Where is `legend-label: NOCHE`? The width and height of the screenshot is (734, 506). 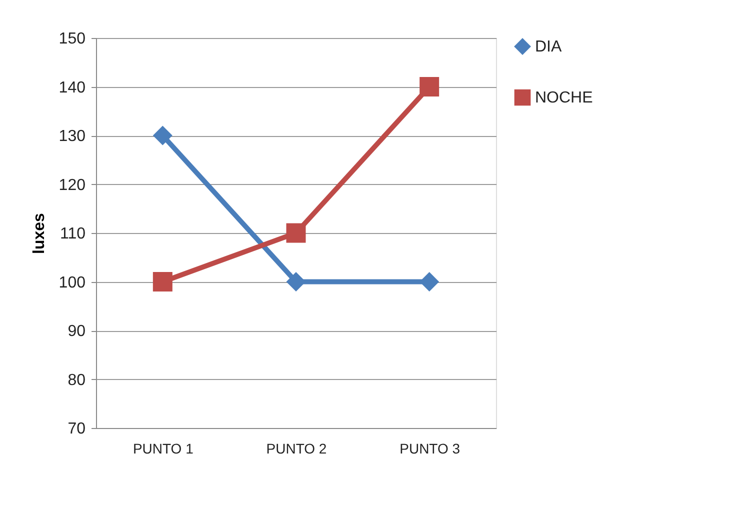
legend-label: NOCHE is located at coordinates (564, 98).